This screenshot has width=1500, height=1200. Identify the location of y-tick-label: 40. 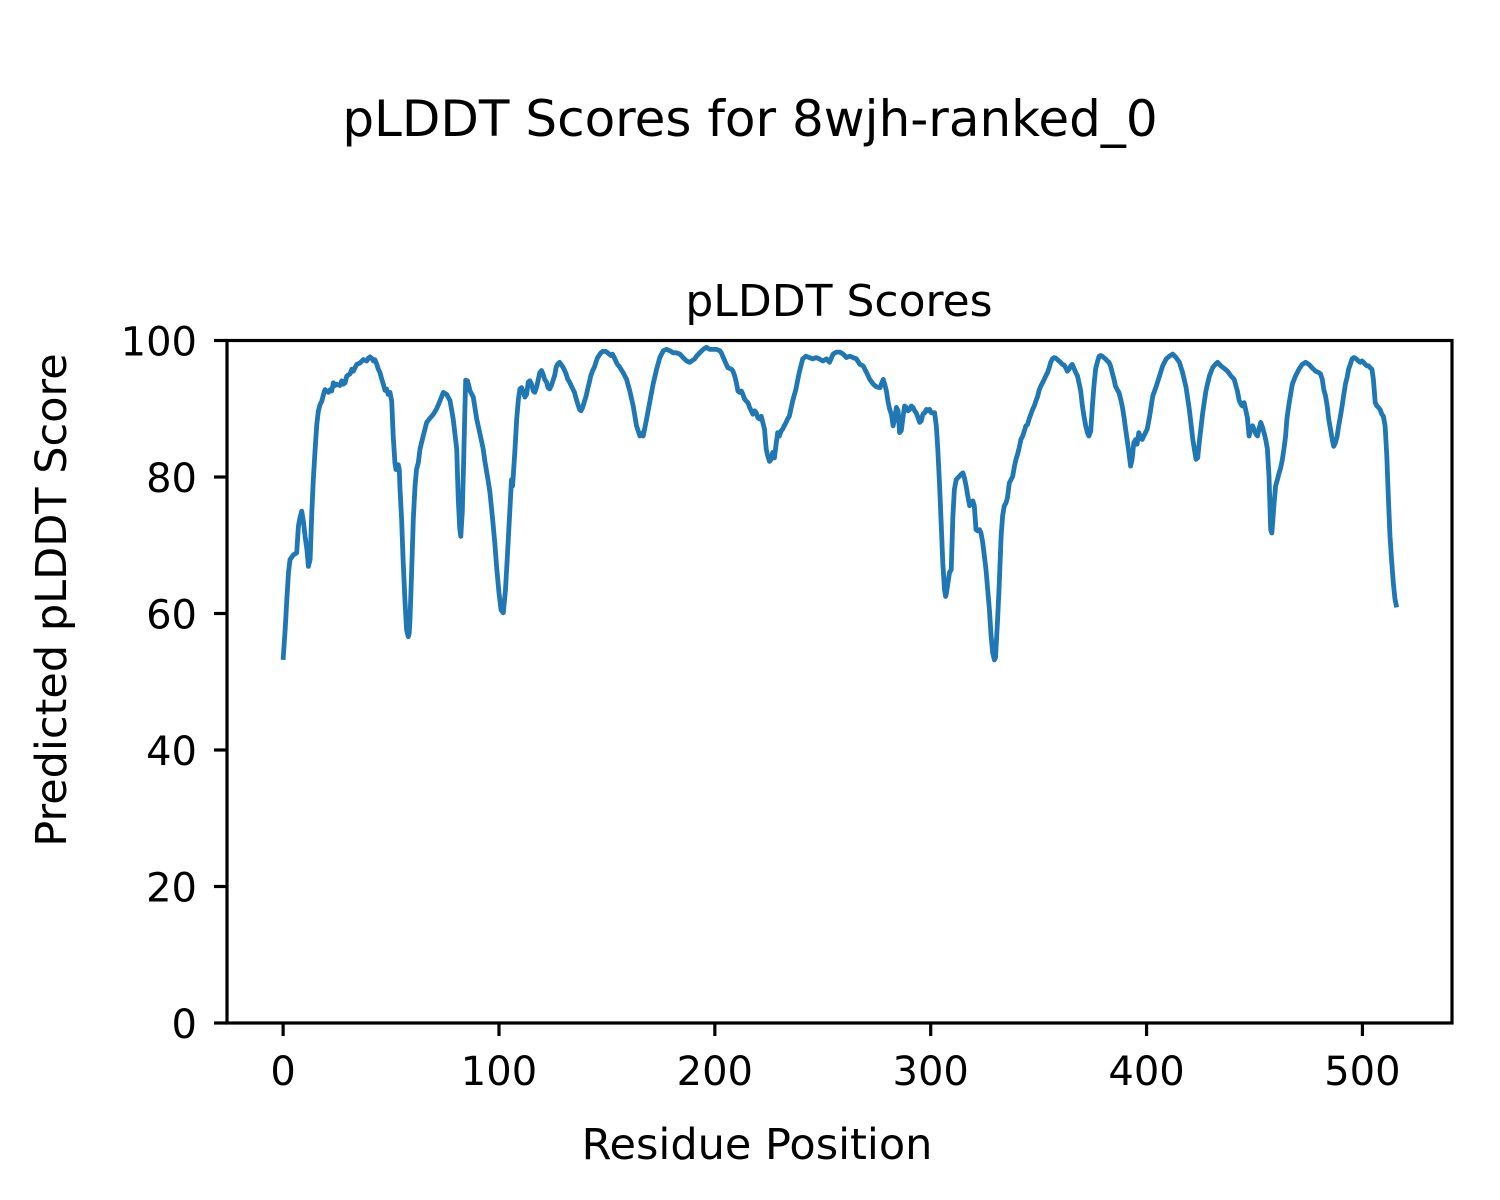
(171, 752).